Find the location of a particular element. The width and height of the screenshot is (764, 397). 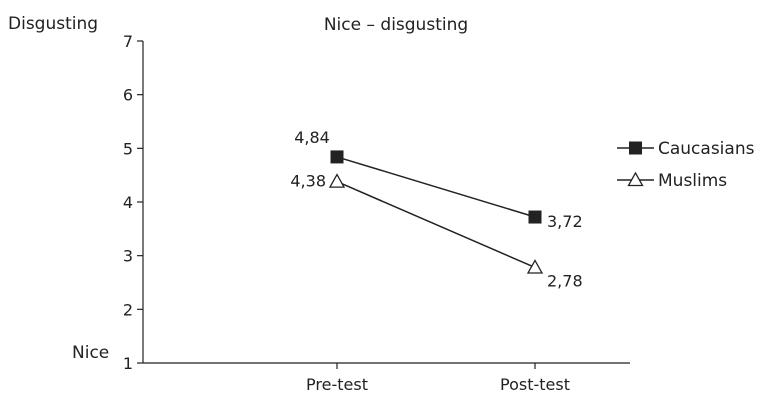

series-line-caucasians is located at coordinates (436, 187).